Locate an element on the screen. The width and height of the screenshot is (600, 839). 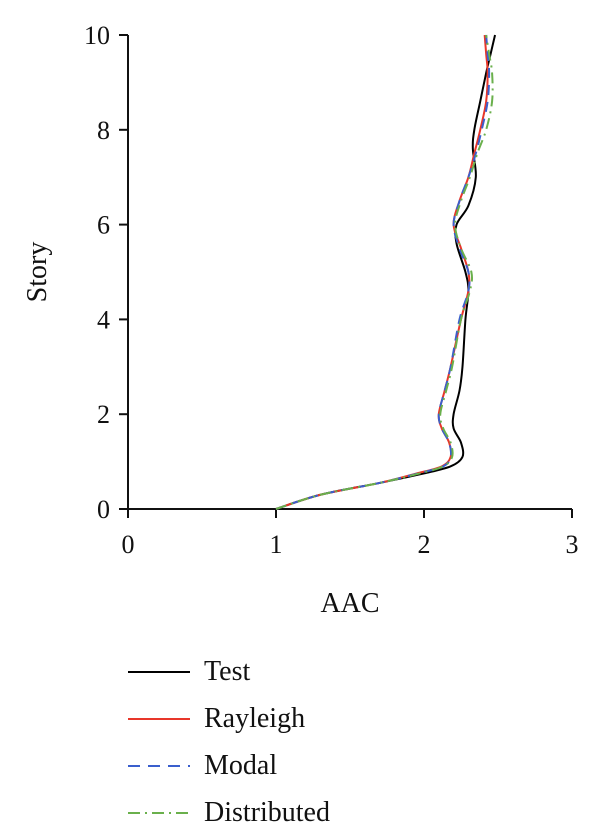
legend-label-test: Test is located at coordinates (227, 671).